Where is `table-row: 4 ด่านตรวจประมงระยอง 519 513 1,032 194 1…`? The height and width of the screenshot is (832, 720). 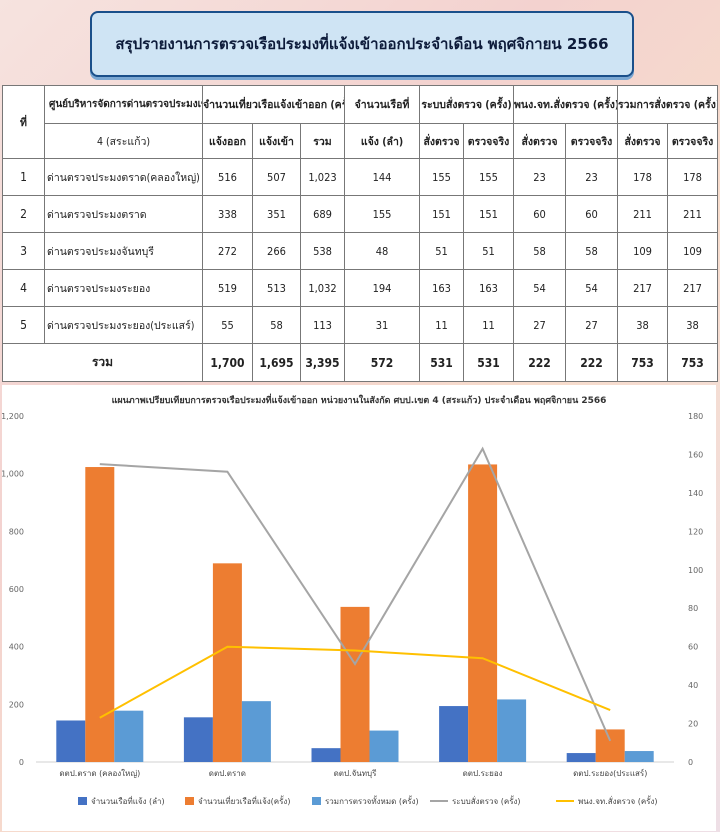
table-row: 4 ด่านตรวจประมงระยอง 519 513 1,032 194 1… is located at coordinates (360, 288).